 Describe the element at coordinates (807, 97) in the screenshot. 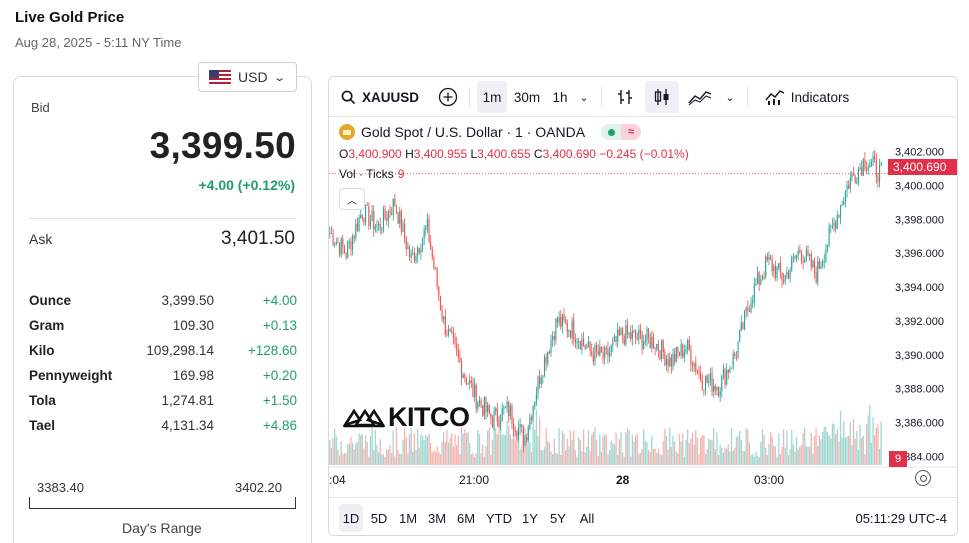

I see `indicators-button: Indicators` at that location.